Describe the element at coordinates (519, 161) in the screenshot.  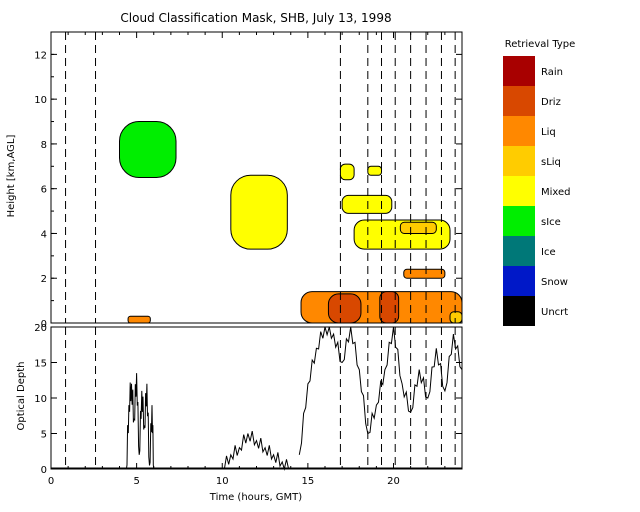
I see `legend-swatch-sliq` at that location.